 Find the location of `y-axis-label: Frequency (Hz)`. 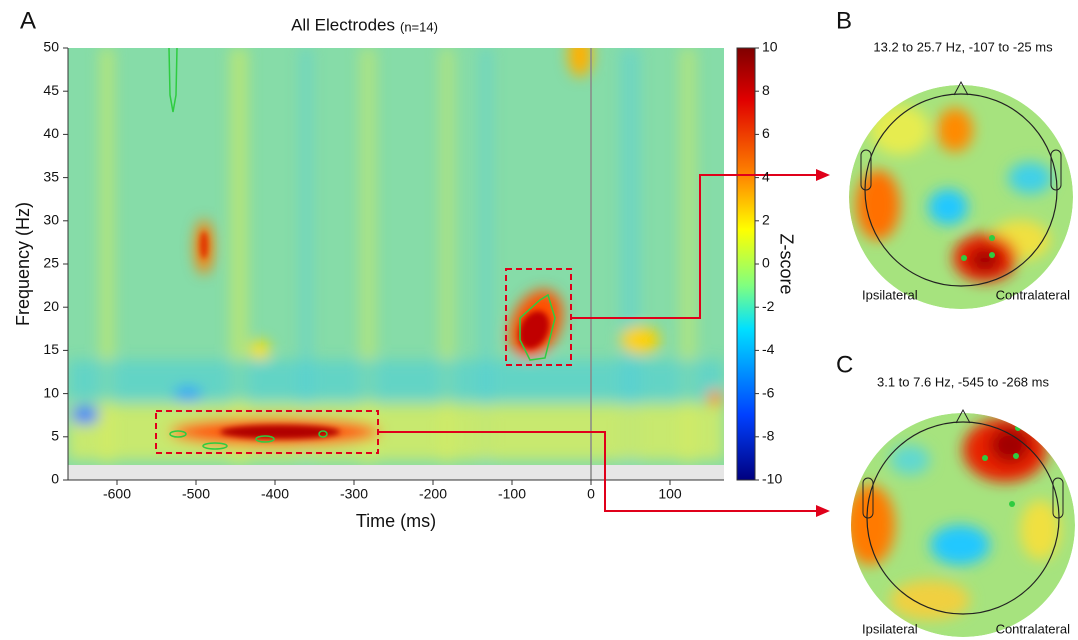

y-axis-label: Frequency (Hz) is located at coordinates (23, 264).